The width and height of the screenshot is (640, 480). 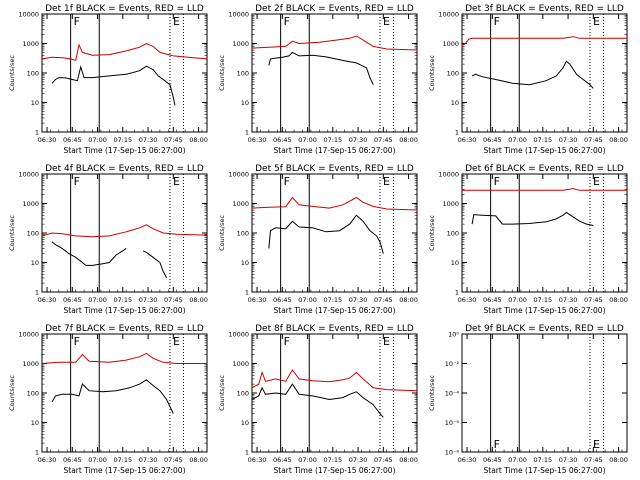 What do you see at coordinates (124, 329) in the screenshot?
I see `panel-title: Det 7f BLACK = Events, RED = LLD` at bounding box center [124, 329].